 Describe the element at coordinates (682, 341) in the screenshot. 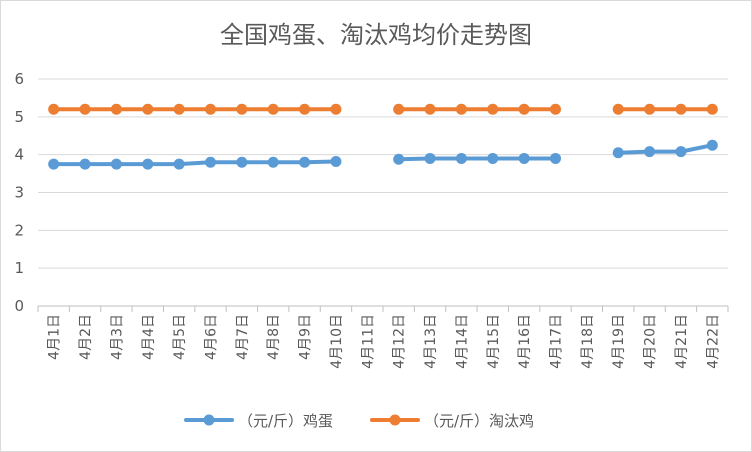

I see `x-tick-label: 4月21日` at that location.